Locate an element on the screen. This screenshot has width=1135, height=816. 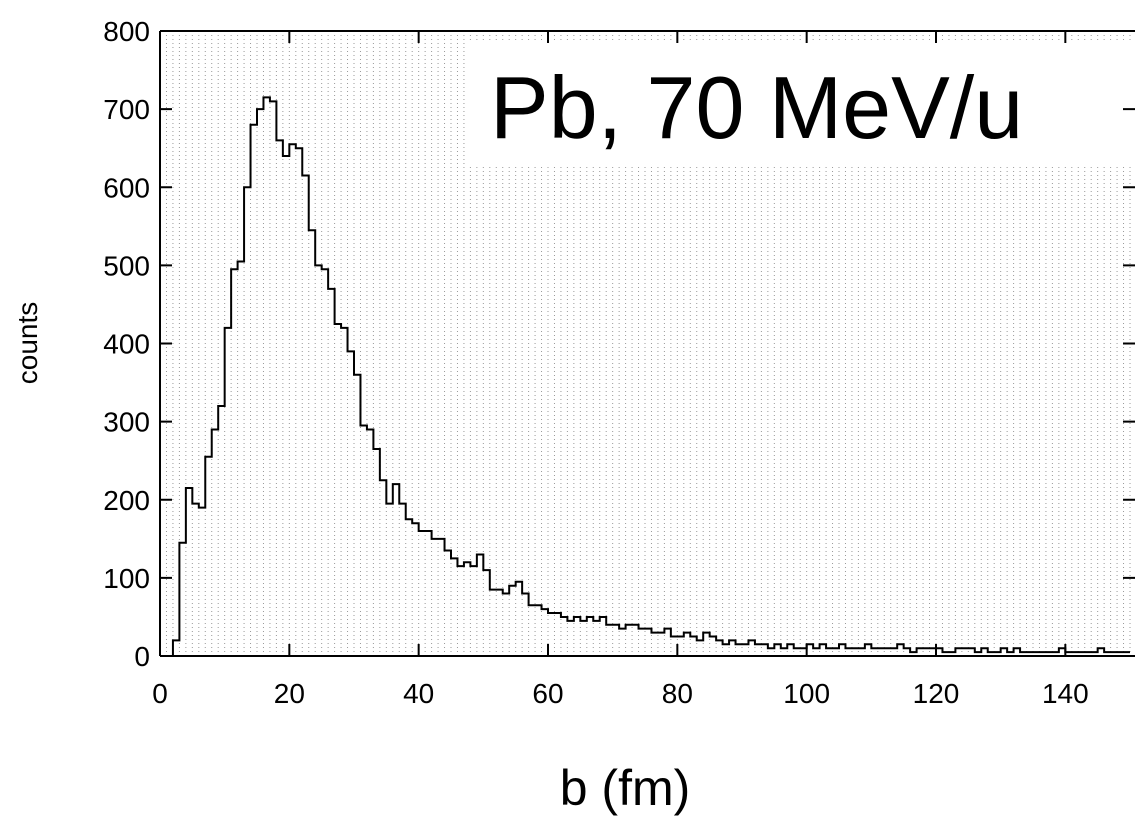
y-tick-label: 800 is located at coordinates (126, 31).